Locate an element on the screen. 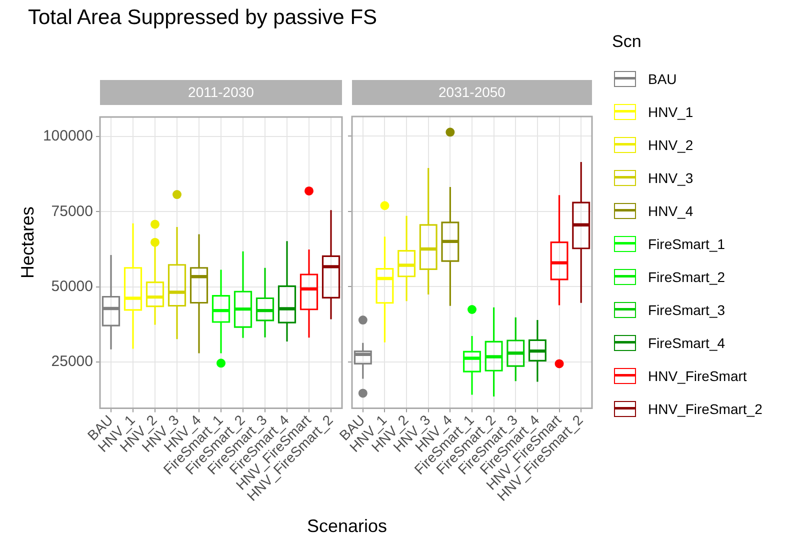 Image resolution: width=809 pixels, height=549 pixels. legend-label: BAU is located at coordinates (662, 78).